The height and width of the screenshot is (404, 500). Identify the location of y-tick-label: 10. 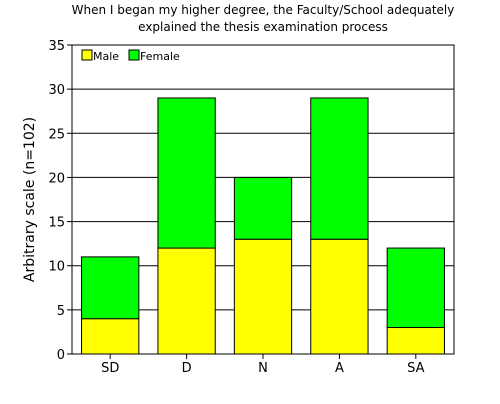
(56, 267).